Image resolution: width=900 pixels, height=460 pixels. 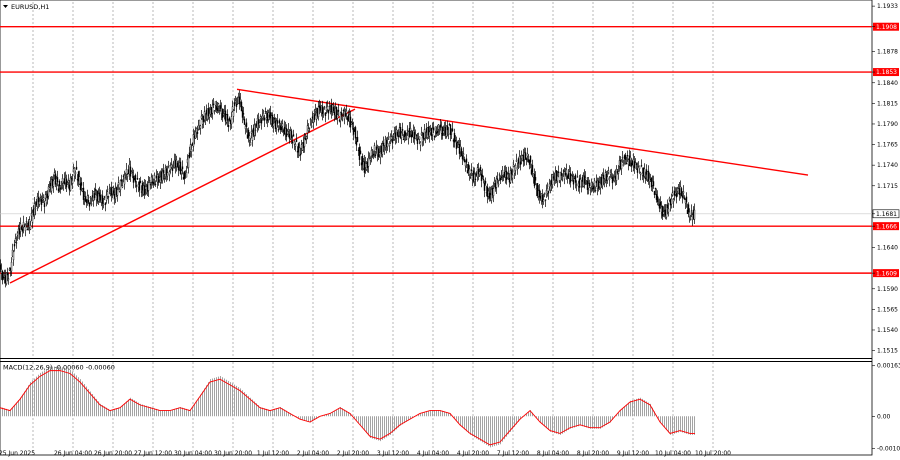 I want to click on chevron-down-icon, so click(x=5, y=6).